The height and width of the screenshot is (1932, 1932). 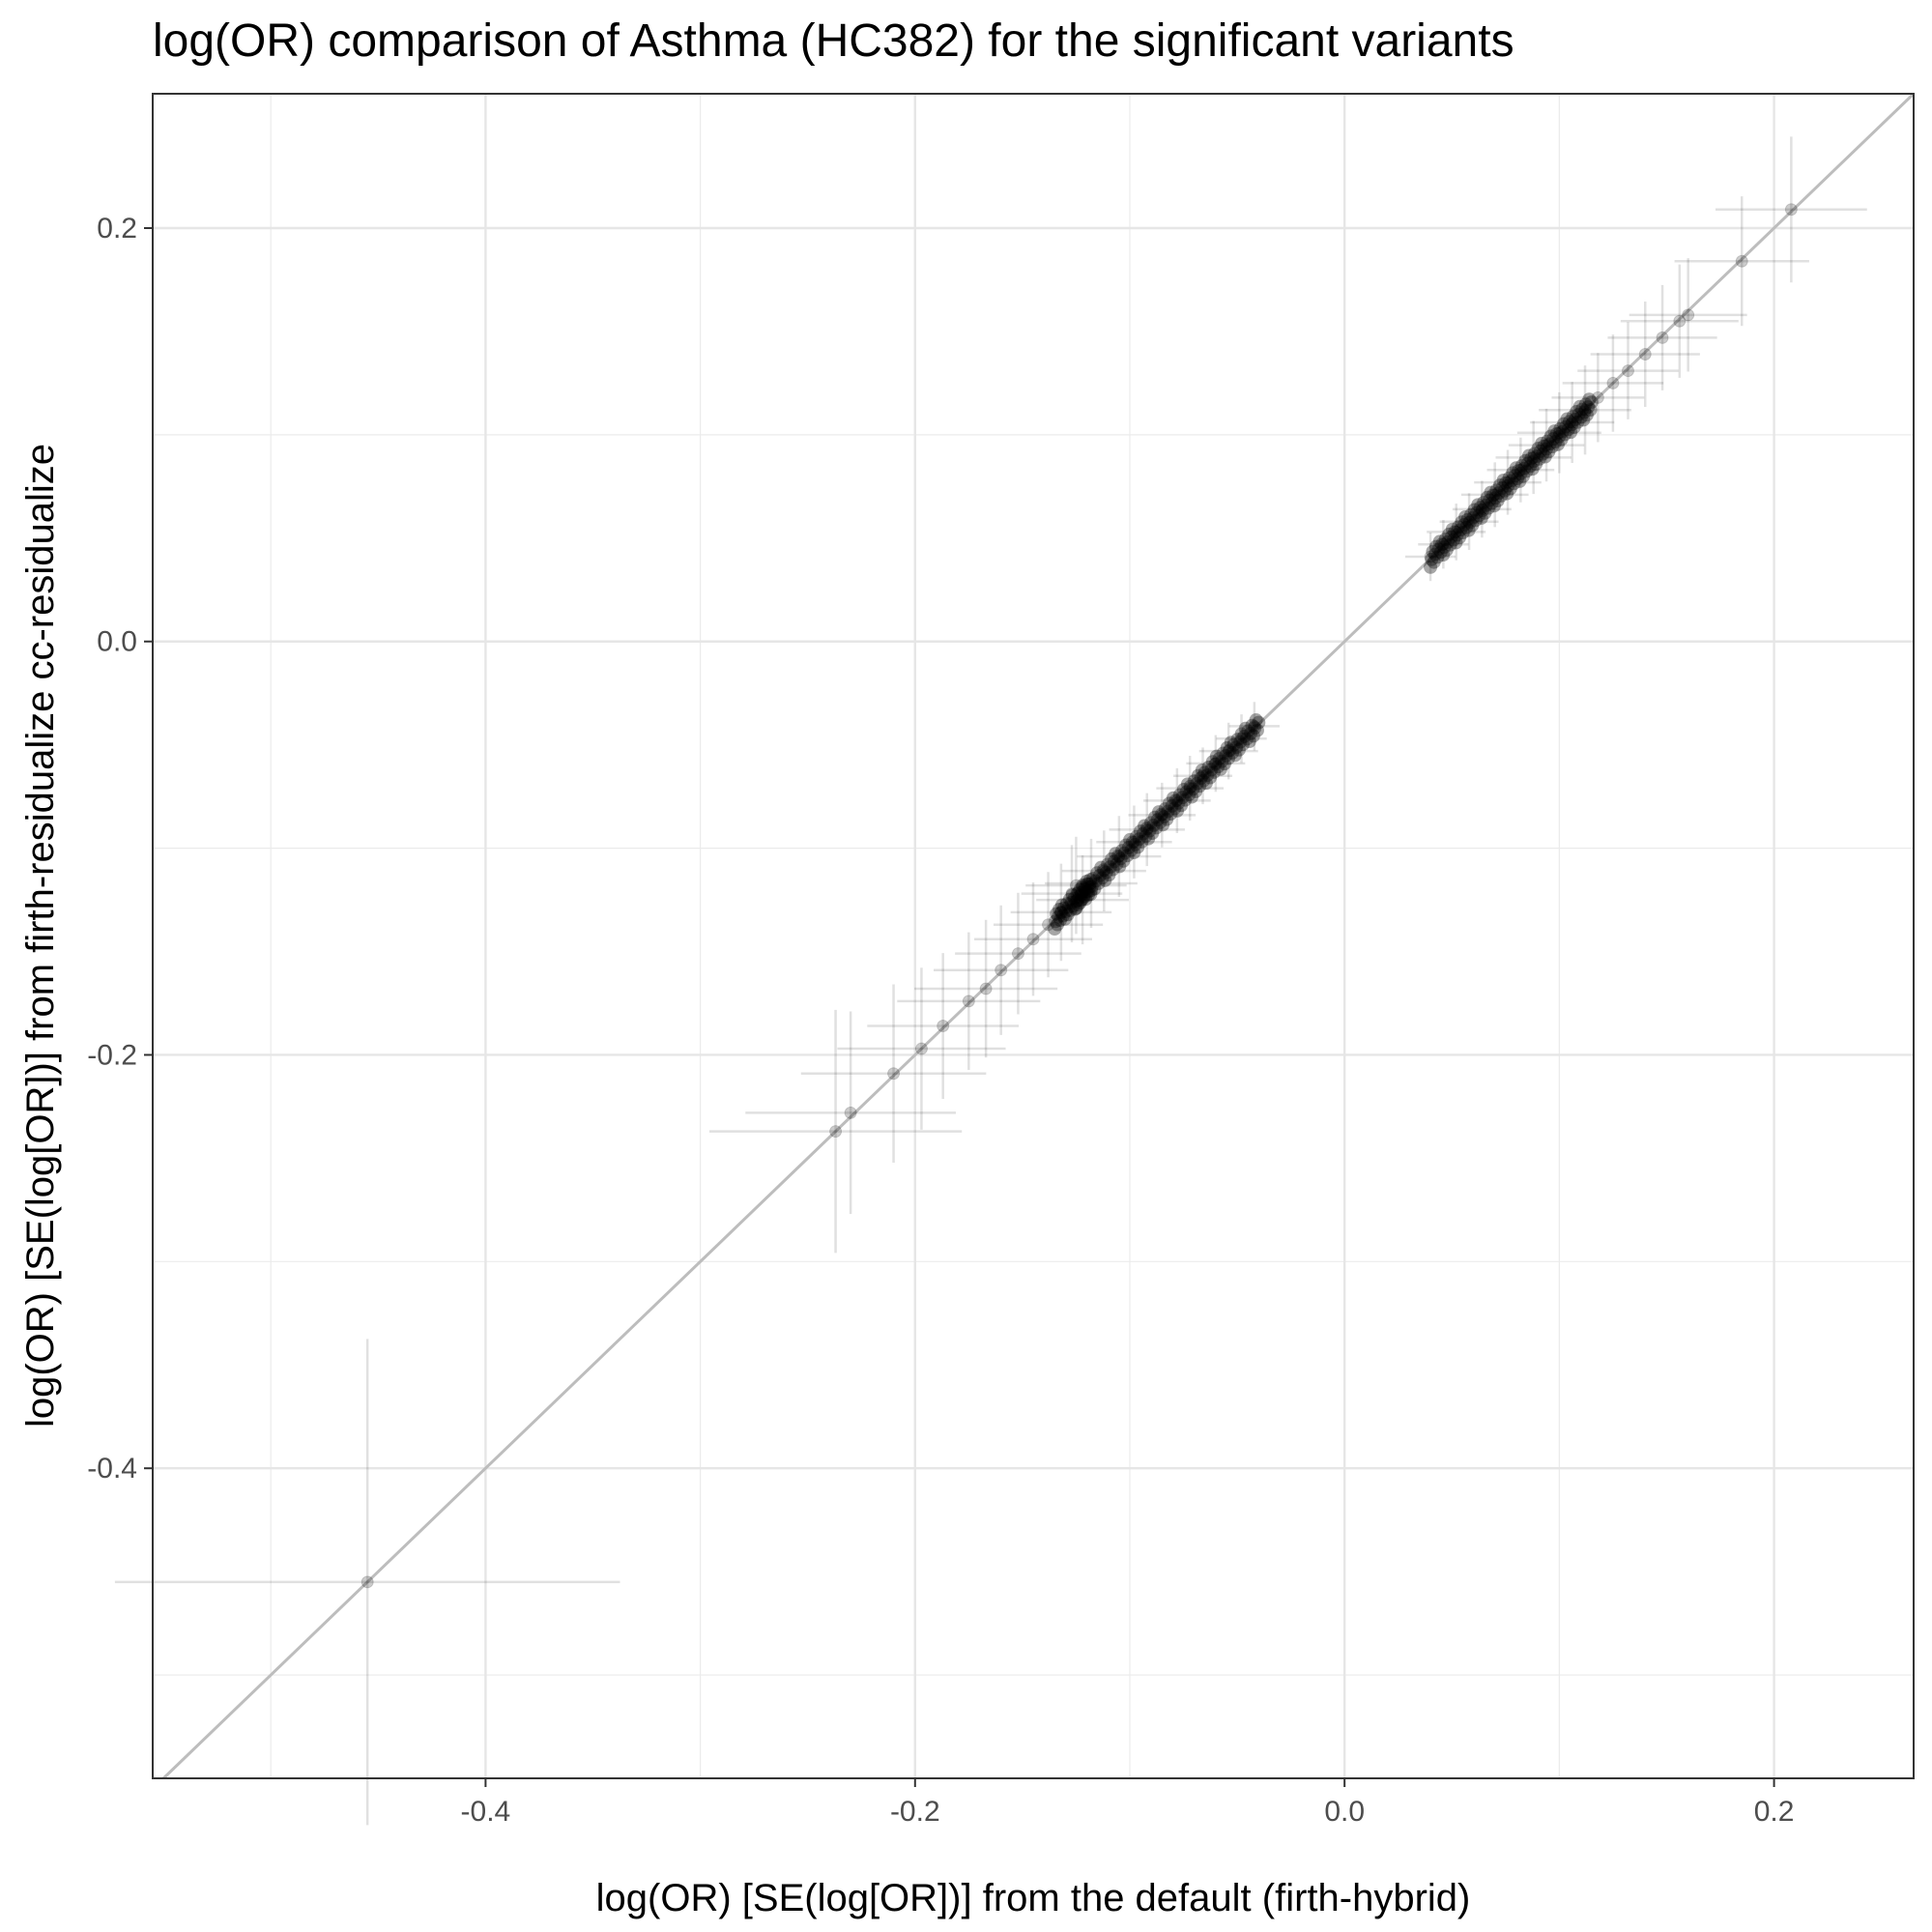 What do you see at coordinates (915, 1812) in the screenshot?
I see `x-tick-label: -0.2` at bounding box center [915, 1812].